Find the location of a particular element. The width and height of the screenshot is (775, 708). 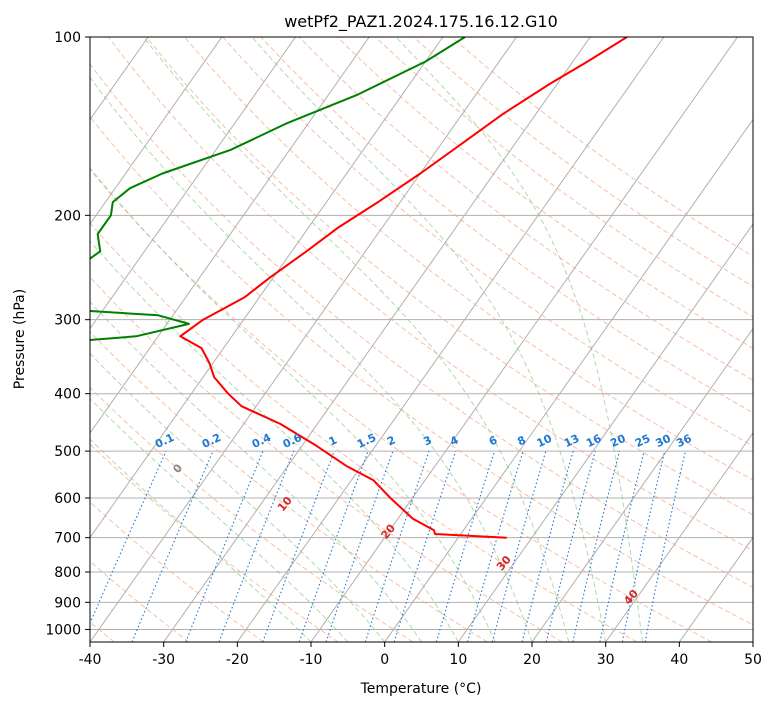

x-tick-label: 10 is located at coordinates (458, 660).